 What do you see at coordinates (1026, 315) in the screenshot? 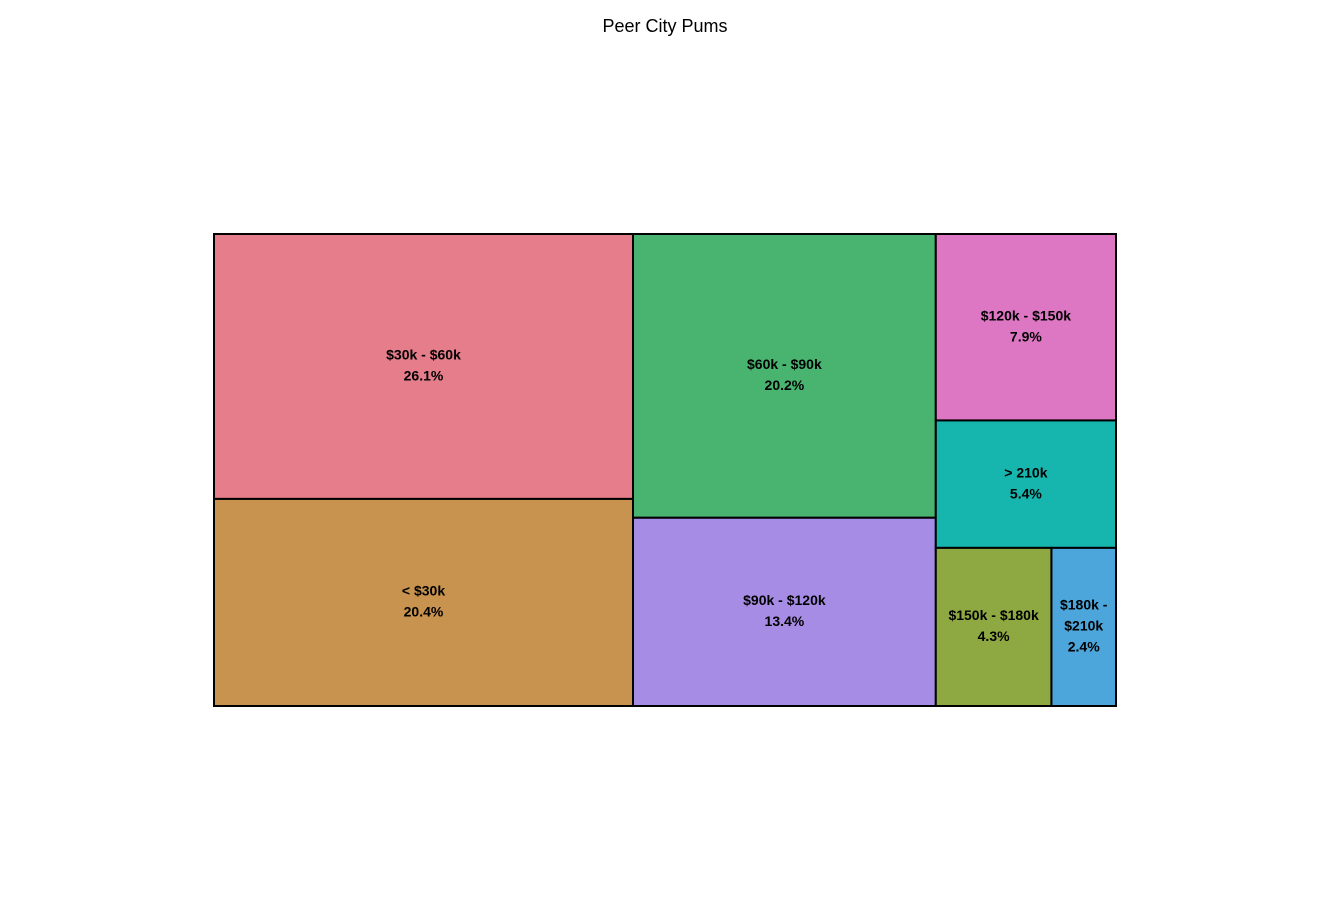
I see `tile-label: $120k - $150k` at bounding box center [1026, 315].